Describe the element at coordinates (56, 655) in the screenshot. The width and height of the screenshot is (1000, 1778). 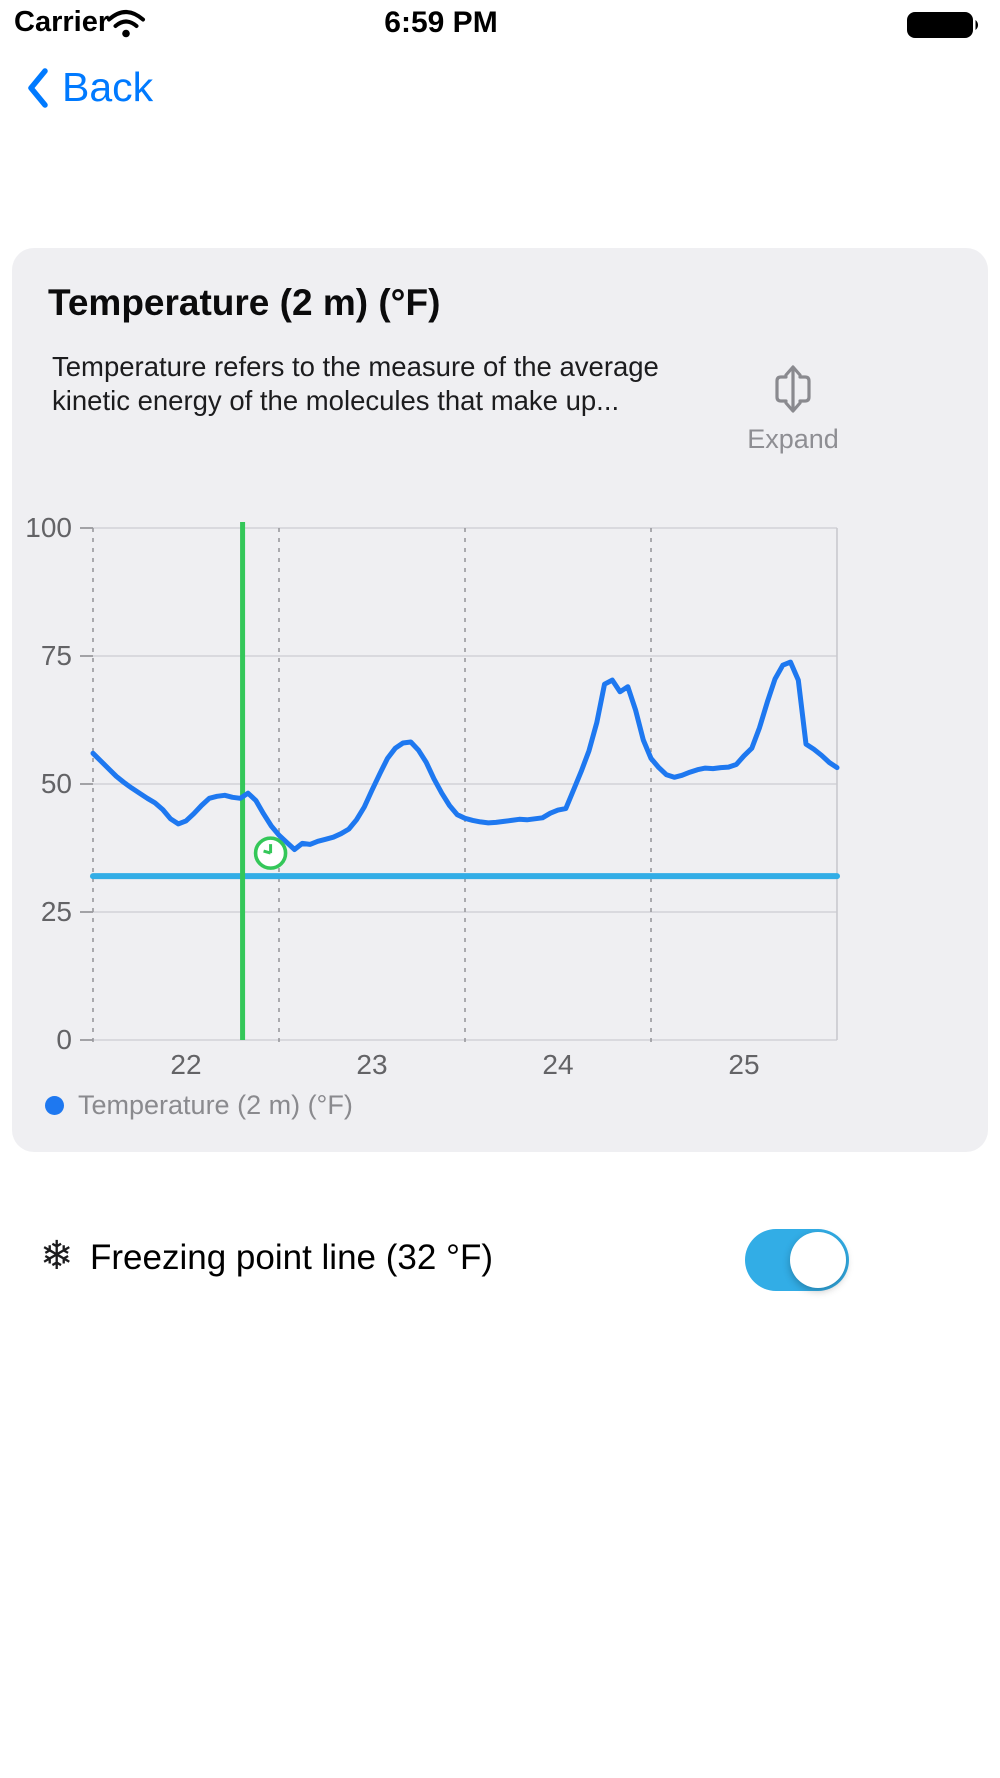
I see `svg-text: 75` at that location.